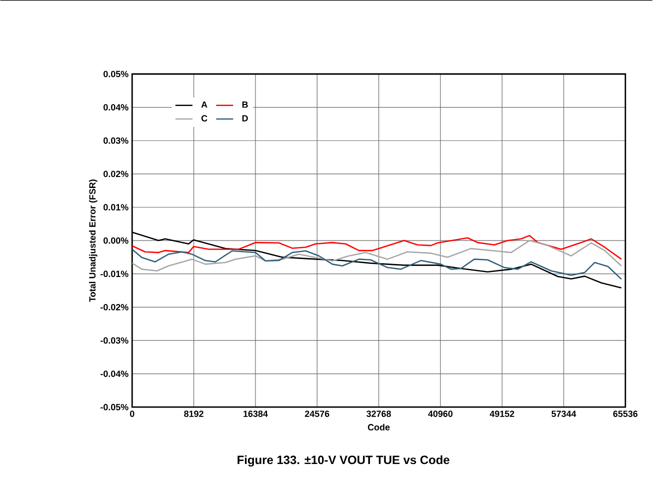  Describe the element at coordinates (194, 413) in the screenshot. I see `x-tick-label: 8192` at that location.